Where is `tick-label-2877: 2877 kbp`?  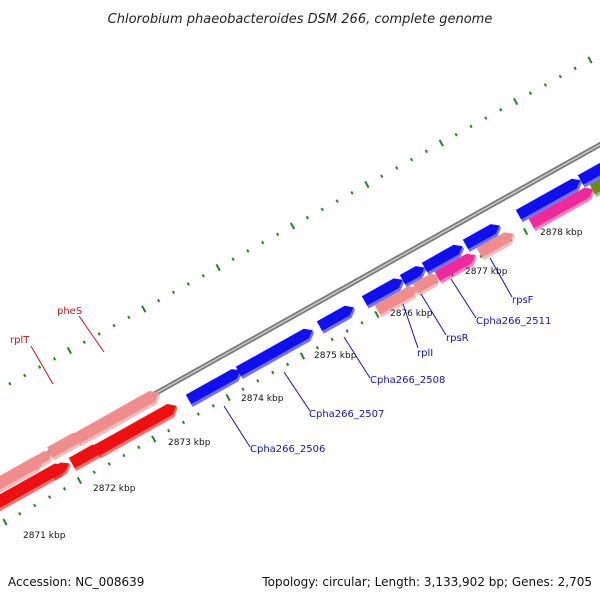
tick-label-2877: 2877 kbp is located at coordinates (486, 272).